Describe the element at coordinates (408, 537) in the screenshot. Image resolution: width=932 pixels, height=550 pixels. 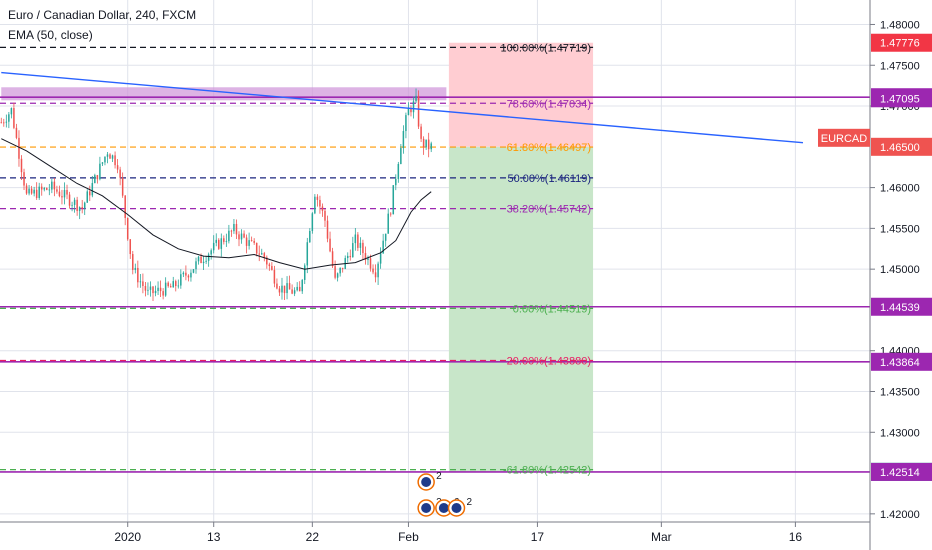
I see `x-tick-label: Feb` at that location.